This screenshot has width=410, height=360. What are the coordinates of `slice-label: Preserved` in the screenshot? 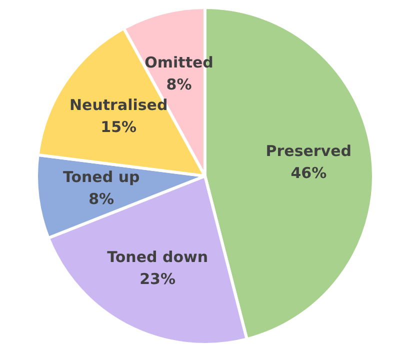 It's located at (309, 151).